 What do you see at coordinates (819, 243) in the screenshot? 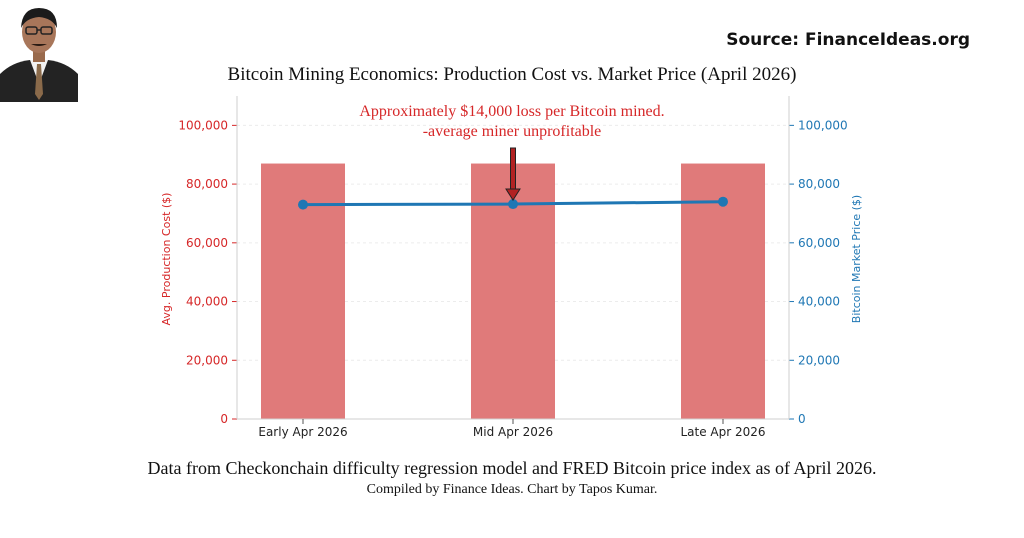
I see `right-tick-label: 60,000` at bounding box center [819, 243].